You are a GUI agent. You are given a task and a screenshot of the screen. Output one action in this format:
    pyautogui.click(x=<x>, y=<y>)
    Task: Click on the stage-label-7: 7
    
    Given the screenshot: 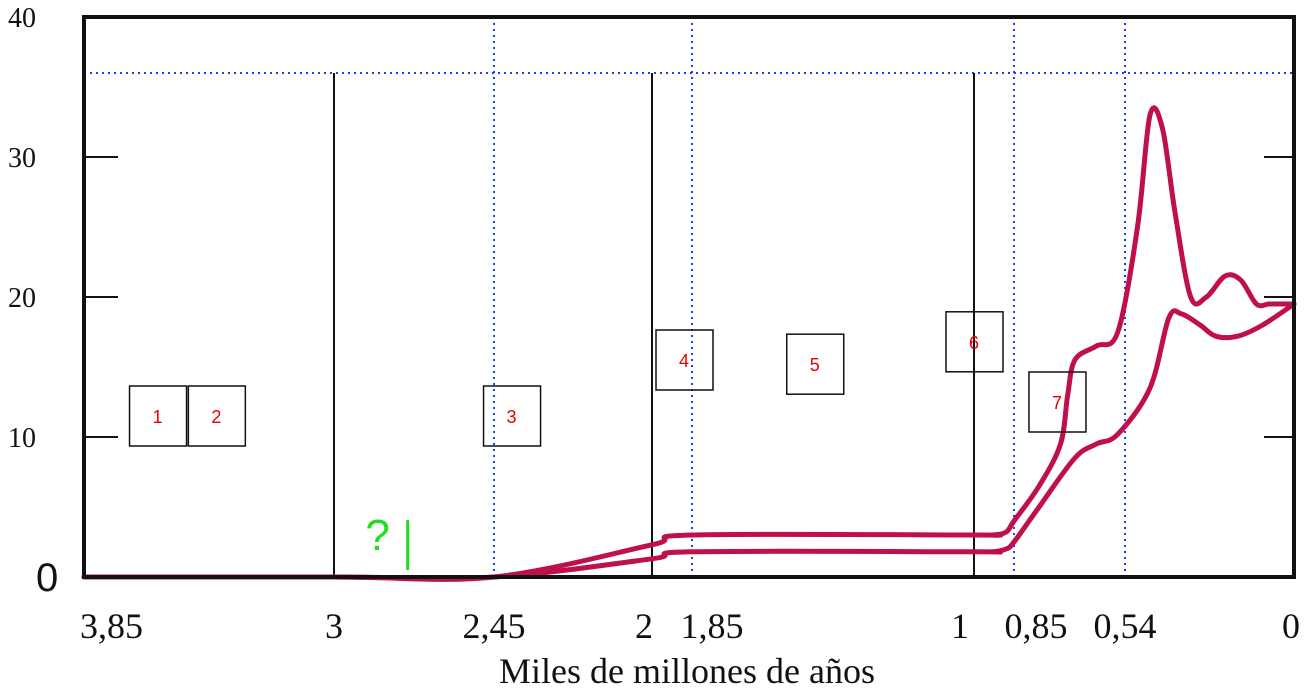 What is the action you would take?
    pyautogui.click(x=1057, y=403)
    